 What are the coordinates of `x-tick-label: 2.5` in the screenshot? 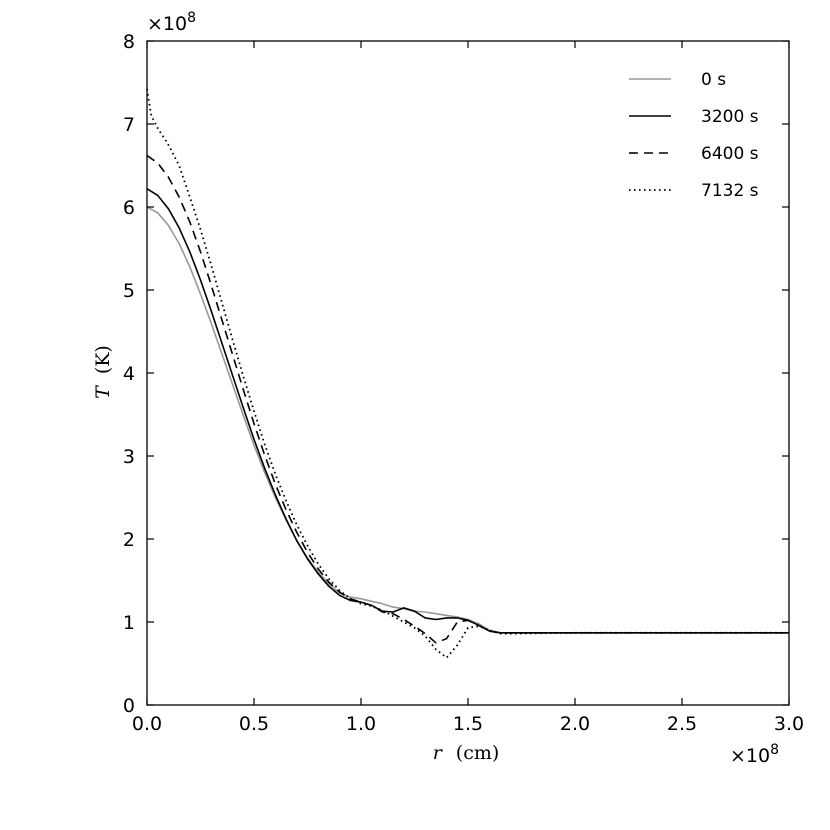 It's located at (682, 724).